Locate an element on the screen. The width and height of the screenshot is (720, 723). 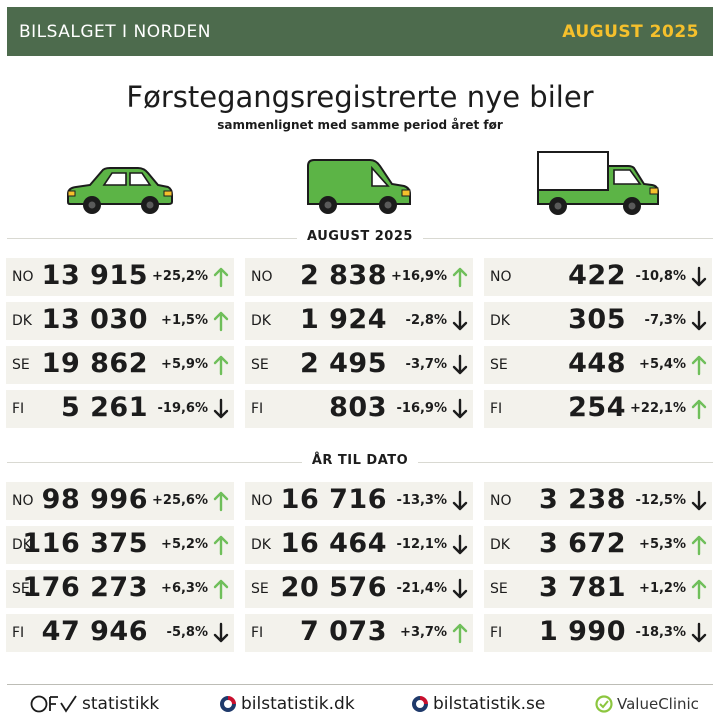
change-percent: -12,1% is located at coordinates (422, 544).